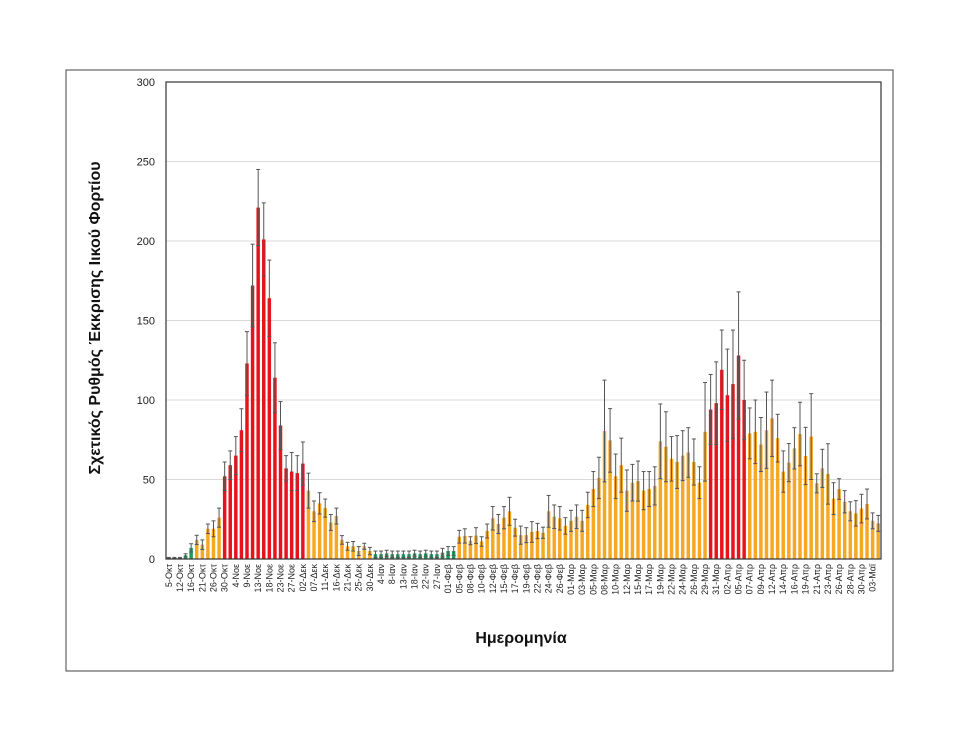  Describe the element at coordinates (258, 578) in the screenshot. I see `x-tick-label: 13-Νοε` at that location.